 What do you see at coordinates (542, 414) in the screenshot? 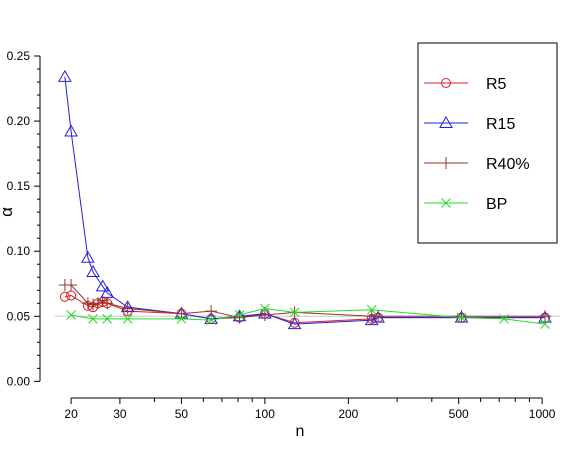
I see `x-tick-label: 1000` at bounding box center [542, 414].